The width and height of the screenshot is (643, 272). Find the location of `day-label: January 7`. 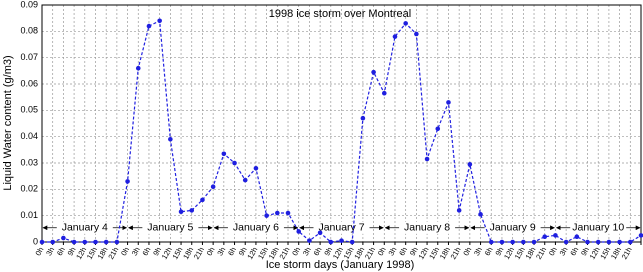

day-label: January 7 is located at coordinates (341, 228).